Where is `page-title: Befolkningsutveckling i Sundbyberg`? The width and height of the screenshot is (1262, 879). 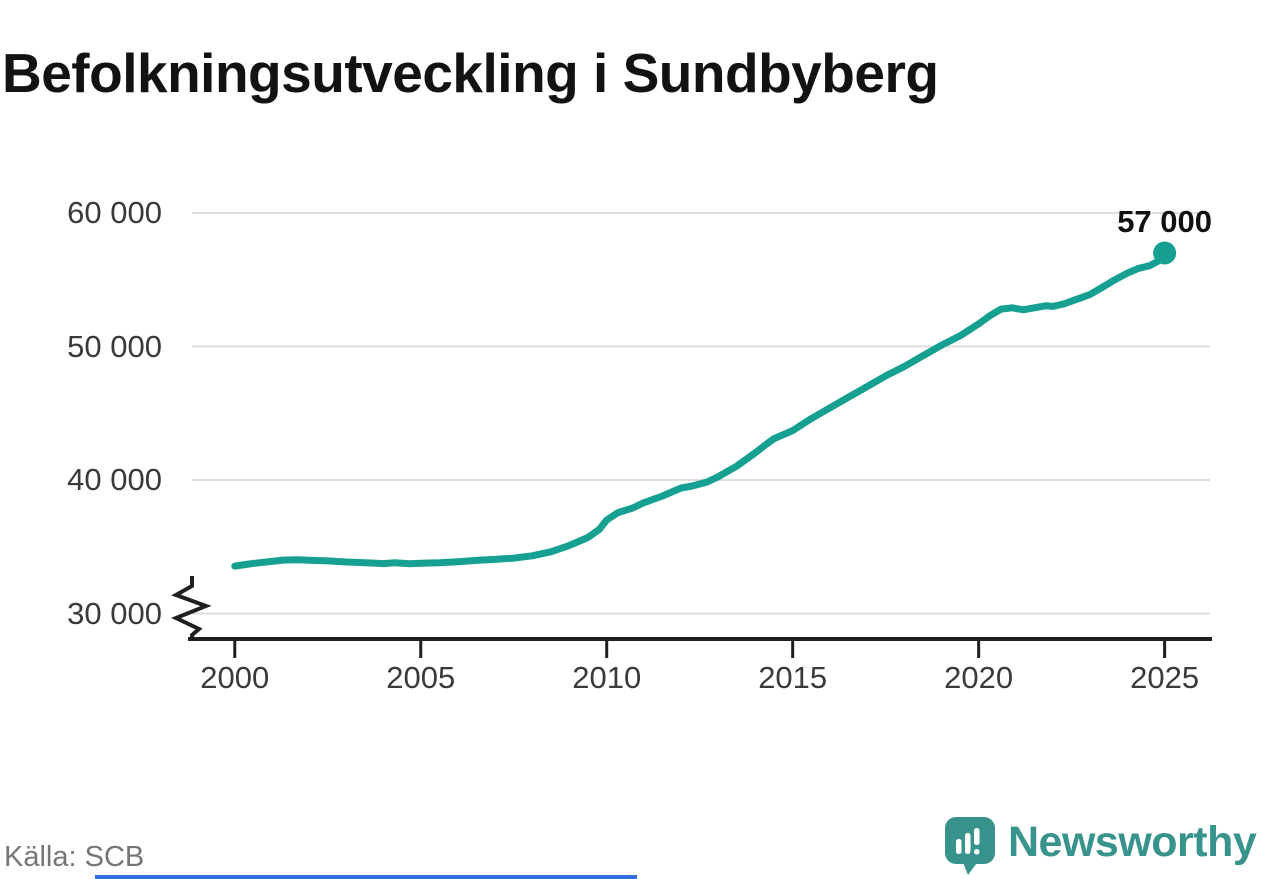 page-title: Befolkningsutveckling i Sundbyberg is located at coordinates (470, 72).